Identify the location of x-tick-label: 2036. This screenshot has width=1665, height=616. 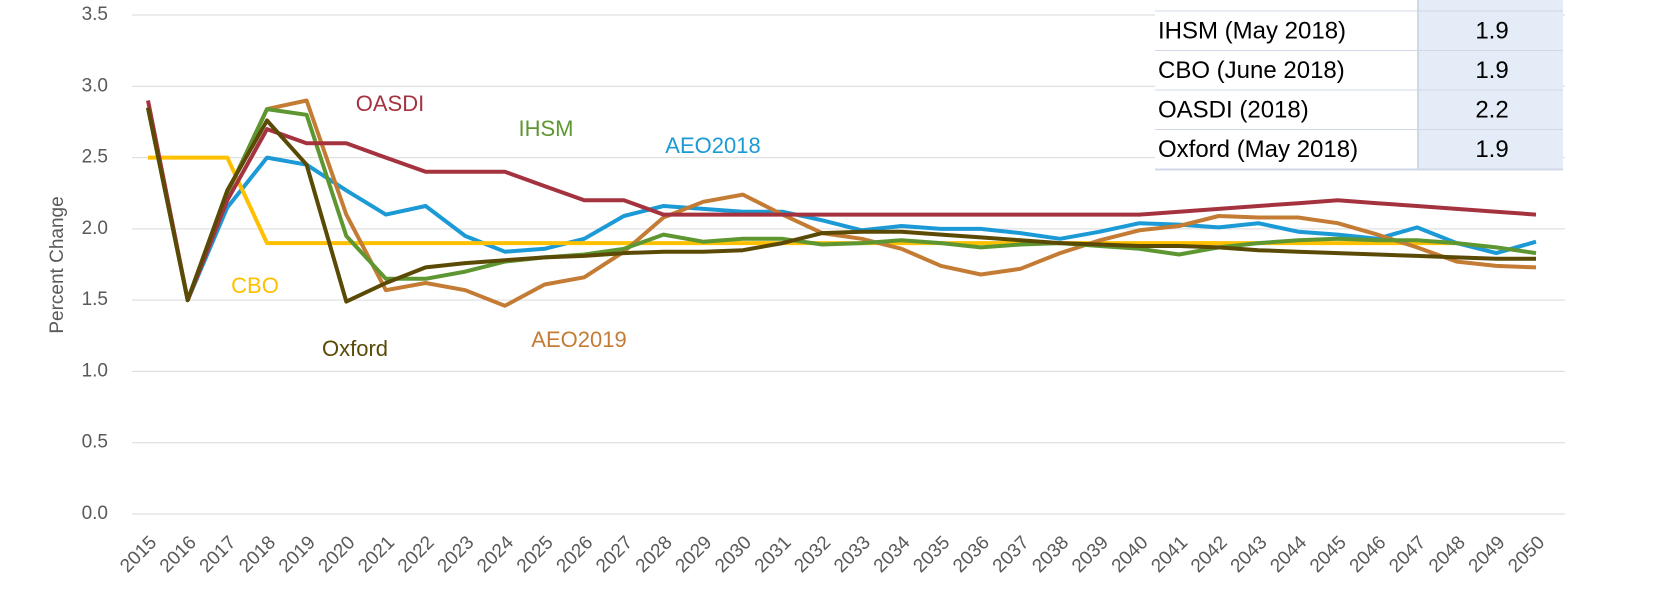
(971, 554).